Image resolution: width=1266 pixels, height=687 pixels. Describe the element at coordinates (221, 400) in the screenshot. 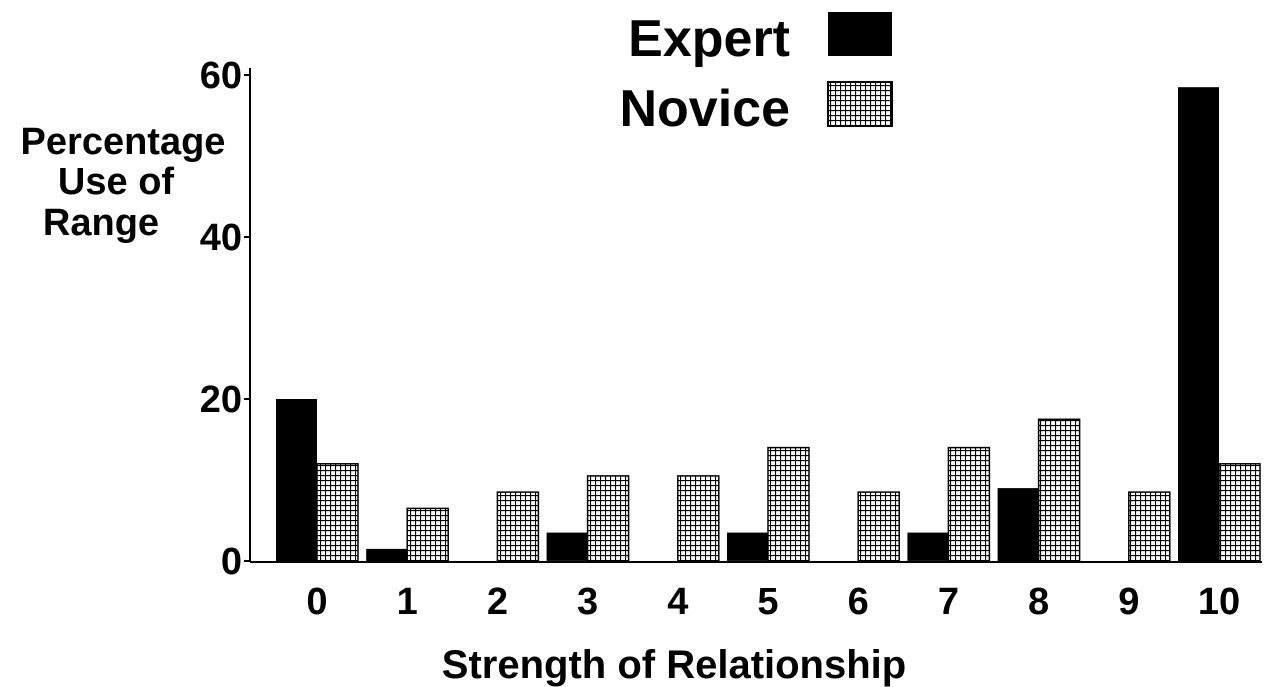

I see `y-tick-label-20: 20` at that location.